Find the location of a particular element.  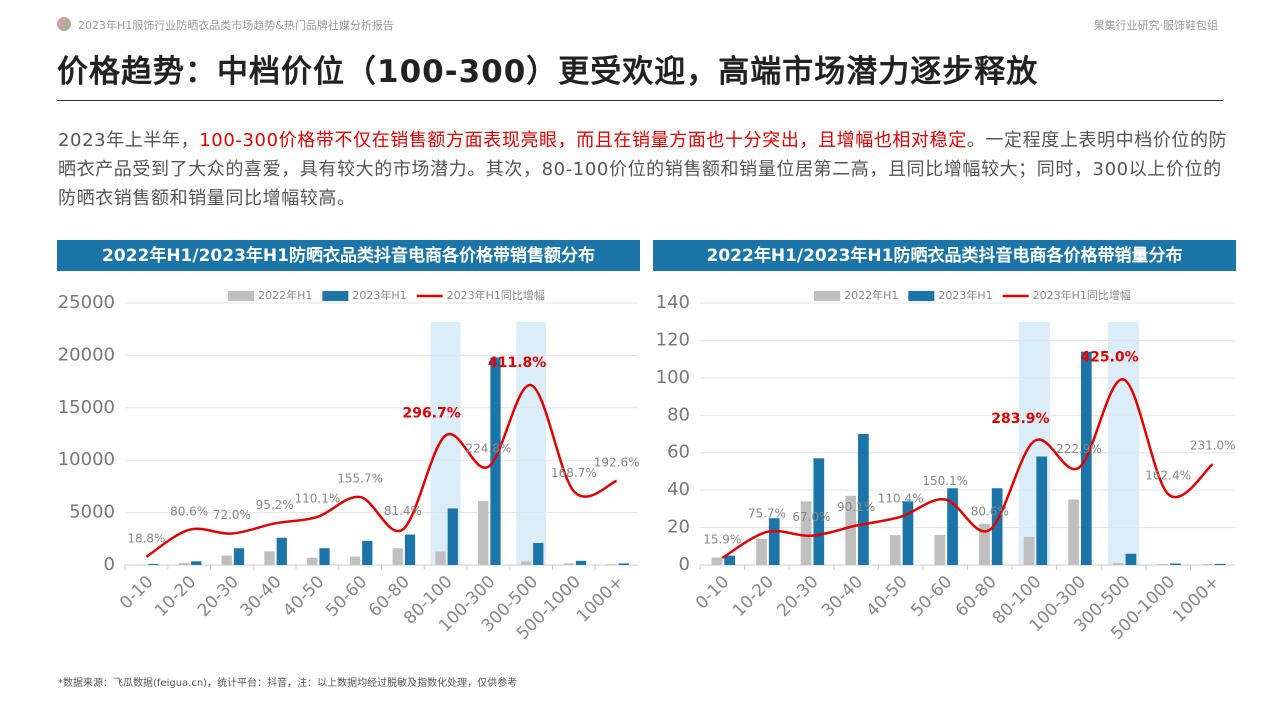

y-tick-label: 40 is located at coordinates (678, 489).